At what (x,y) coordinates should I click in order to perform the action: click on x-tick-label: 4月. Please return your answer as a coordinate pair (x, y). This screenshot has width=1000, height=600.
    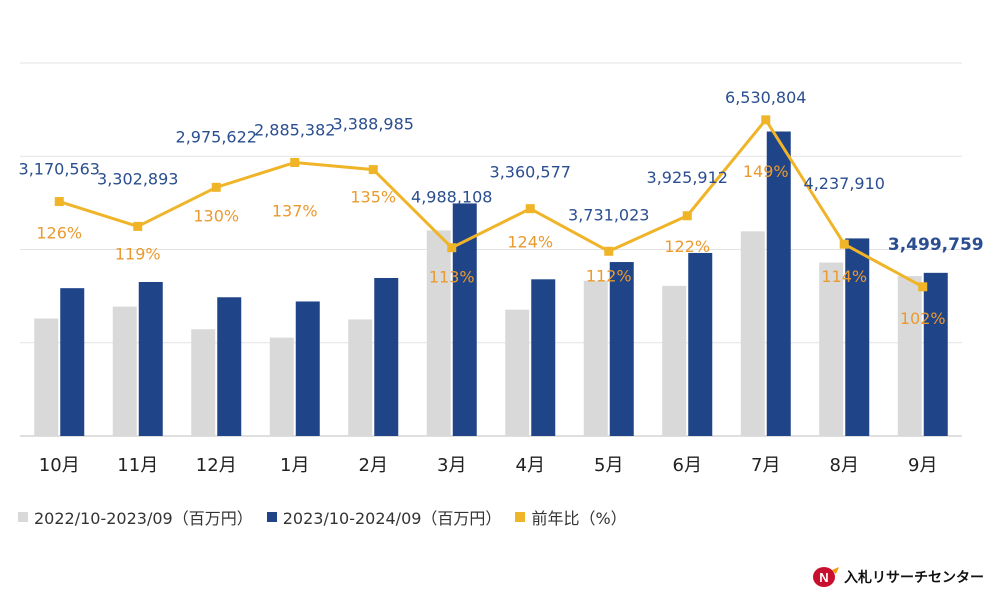
    Looking at the image, I should click on (530, 465).